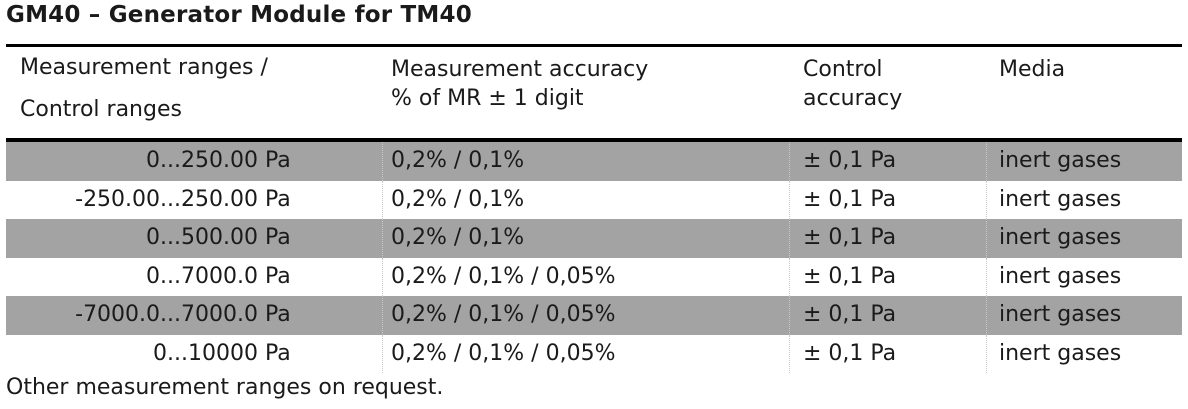 The height and width of the screenshot is (409, 1188). Describe the element at coordinates (166, 199) in the screenshot. I see `range-value: -250.00...250.00` at that location.